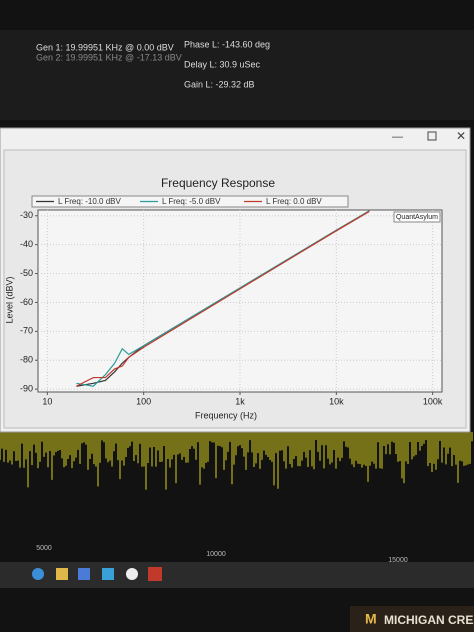 This screenshot has height=632, width=474. I want to click on sticker, so click(412, 619).